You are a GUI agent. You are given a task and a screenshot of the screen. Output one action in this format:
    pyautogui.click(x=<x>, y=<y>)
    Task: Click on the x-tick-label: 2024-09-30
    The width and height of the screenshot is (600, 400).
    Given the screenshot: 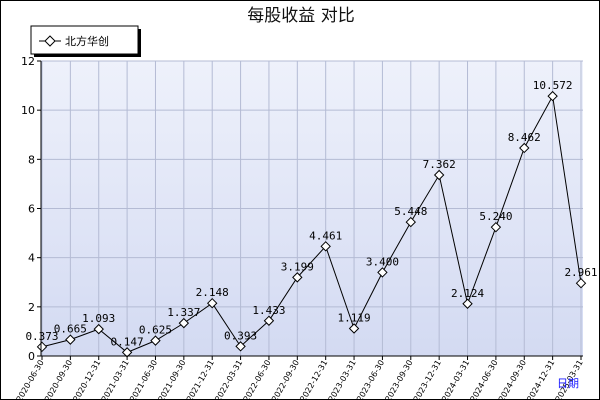 What is the action you would take?
    pyautogui.click(x=512, y=379)
    